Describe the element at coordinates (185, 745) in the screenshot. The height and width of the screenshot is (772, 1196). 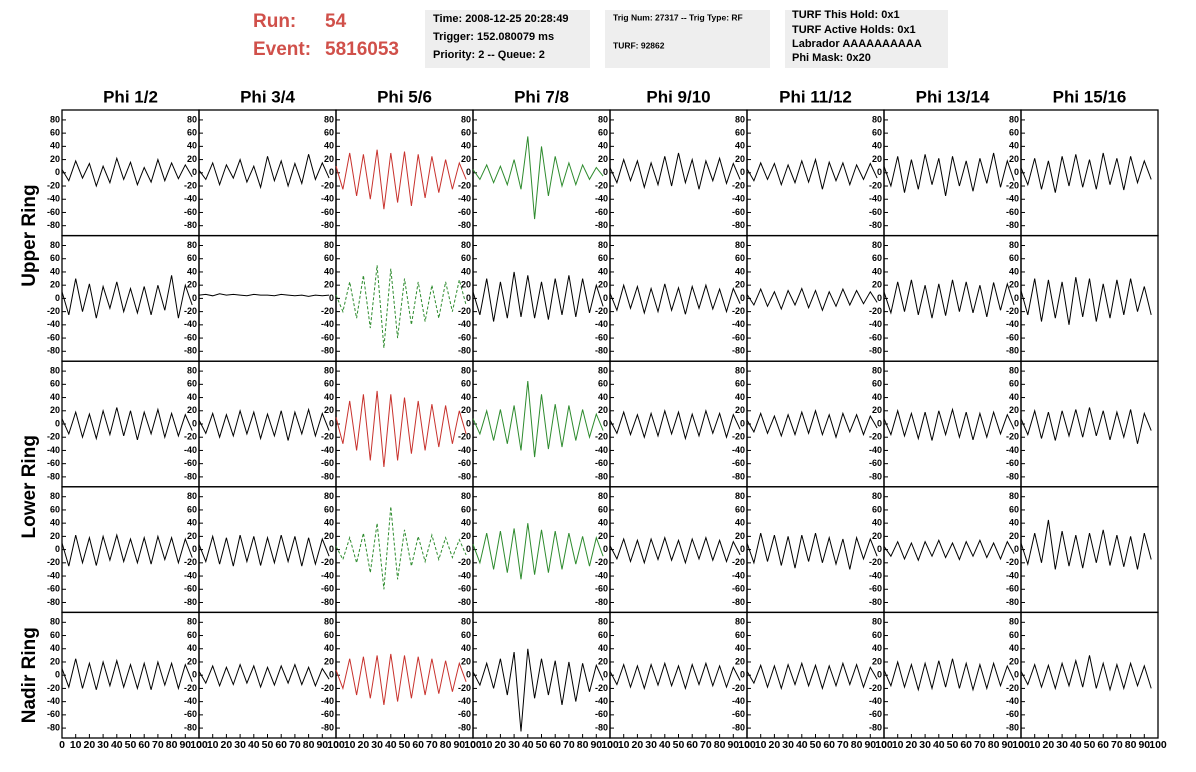
I see `x-tick-label: 90` at that location.